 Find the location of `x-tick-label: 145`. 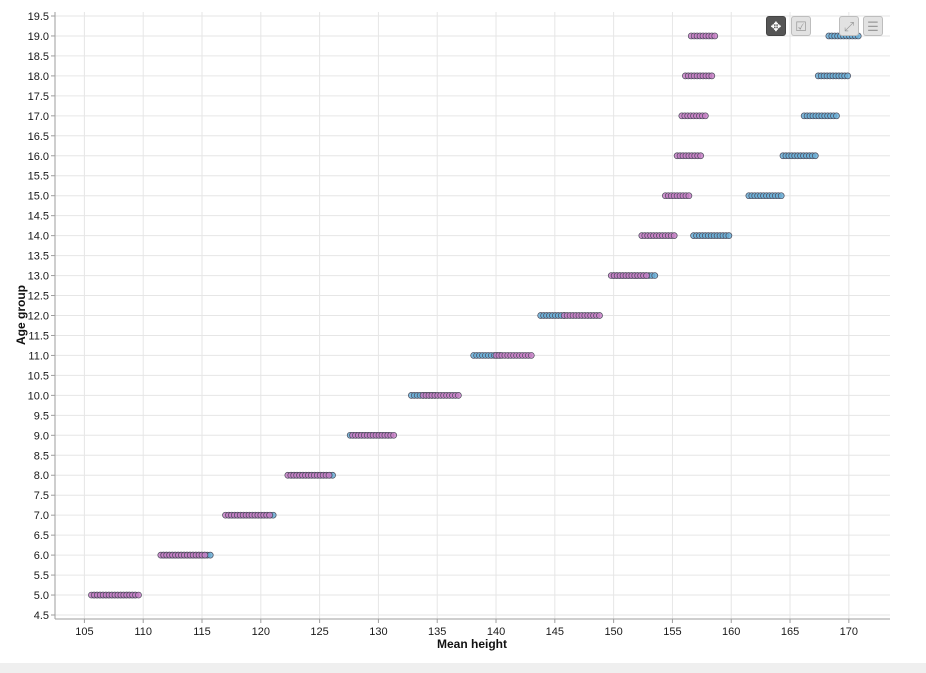

x-tick-label: 145 is located at coordinates (555, 632).